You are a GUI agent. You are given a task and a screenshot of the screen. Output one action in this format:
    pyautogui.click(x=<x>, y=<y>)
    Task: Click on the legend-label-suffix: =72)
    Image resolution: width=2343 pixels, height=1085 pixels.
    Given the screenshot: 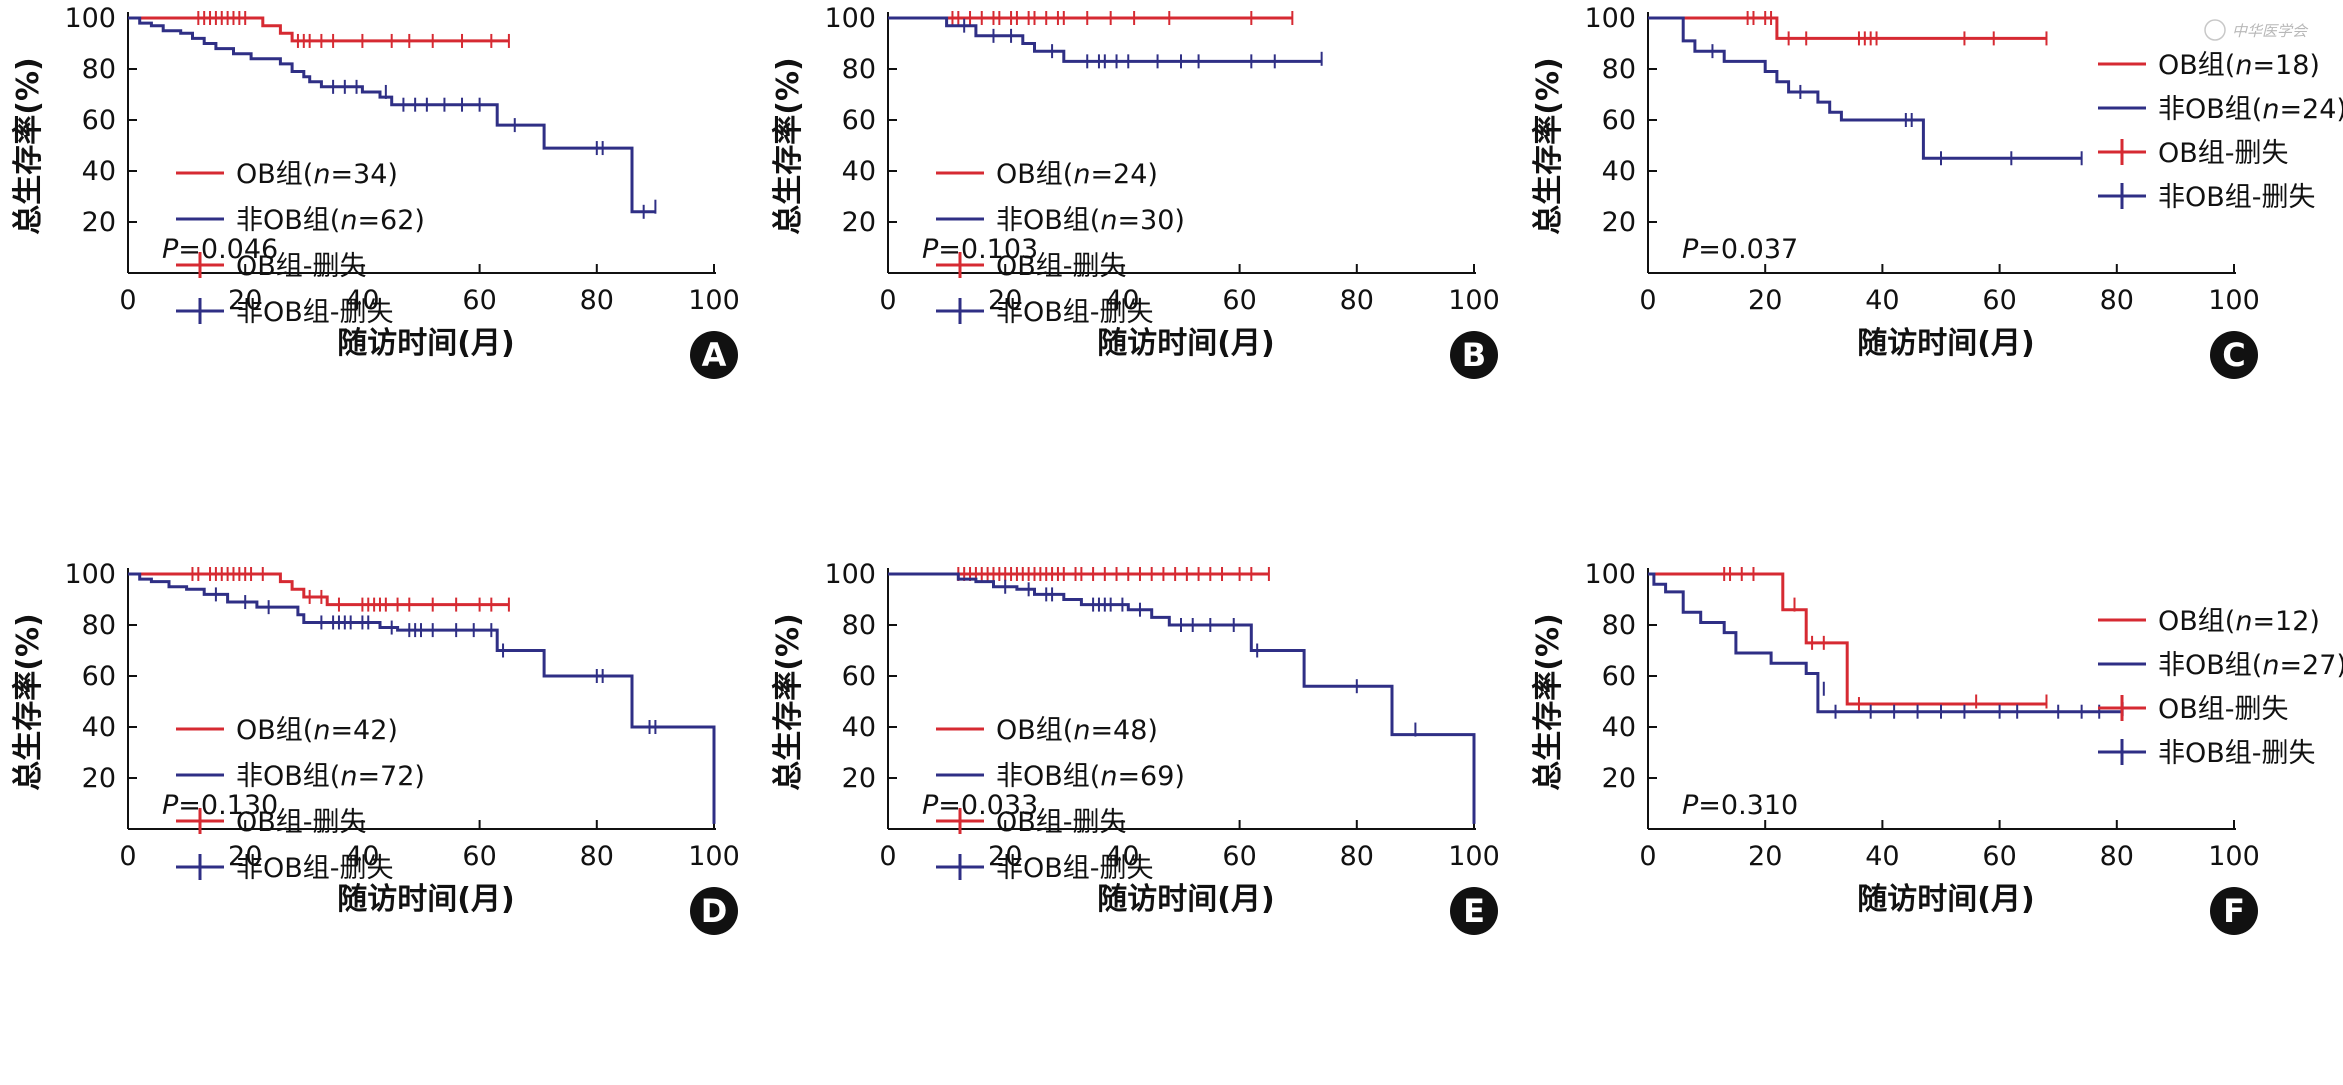 What is the action you would take?
    pyautogui.click(x=391, y=776)
    